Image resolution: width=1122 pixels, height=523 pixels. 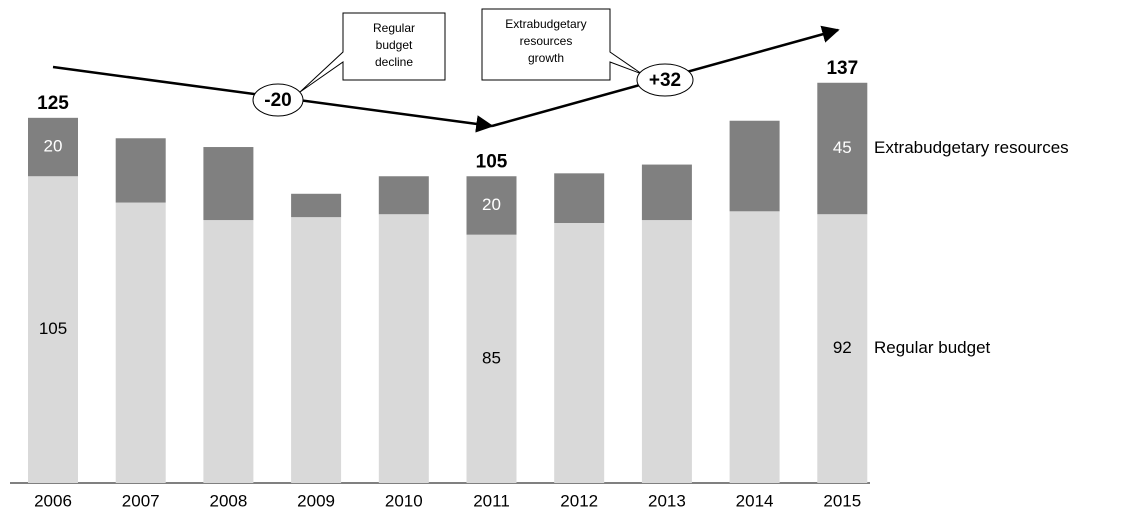 I want to click on x-tick-label: 2015, so click(x=842, y=500).